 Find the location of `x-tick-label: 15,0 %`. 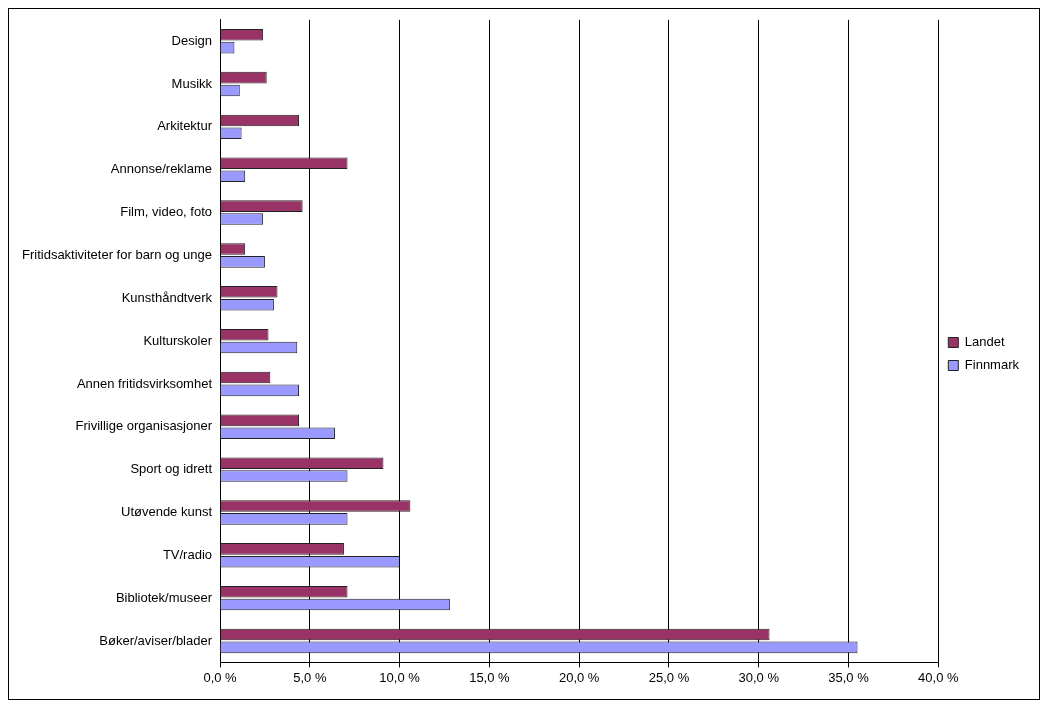

x-tick-label: 15,0 % is located at coordinates (490, 677).